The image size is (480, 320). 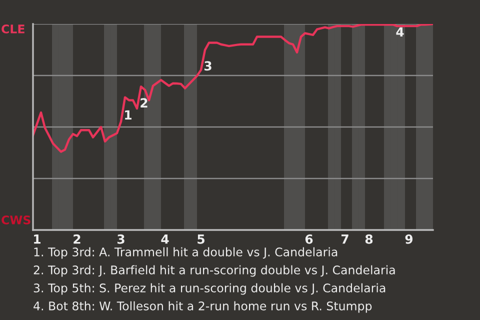 I want to click on text: 1. Top 3rd: A. Trammell hit a double vs J. Candelaria, so click(x=186, y=253).